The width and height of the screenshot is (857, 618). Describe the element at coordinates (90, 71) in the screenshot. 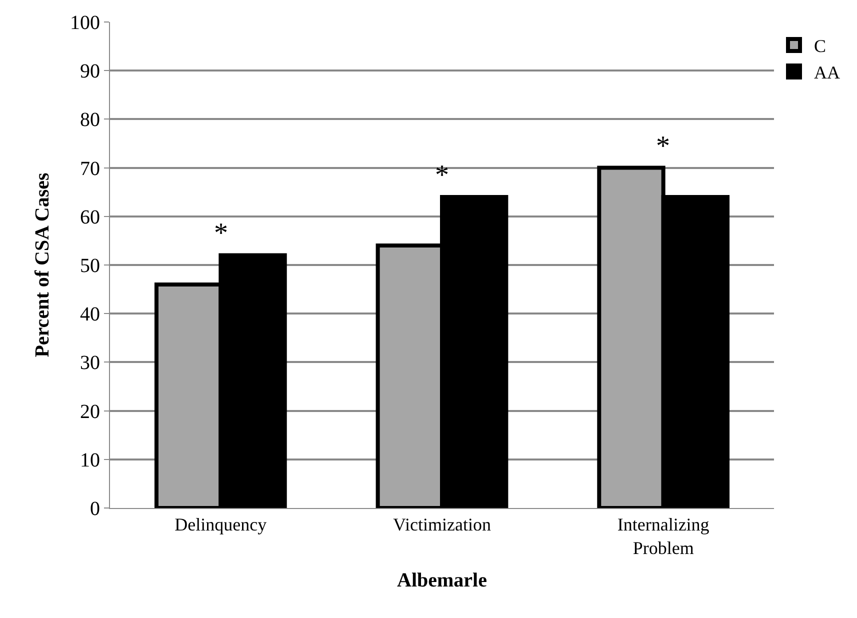

I see `y-tick-label: 90` at that location.